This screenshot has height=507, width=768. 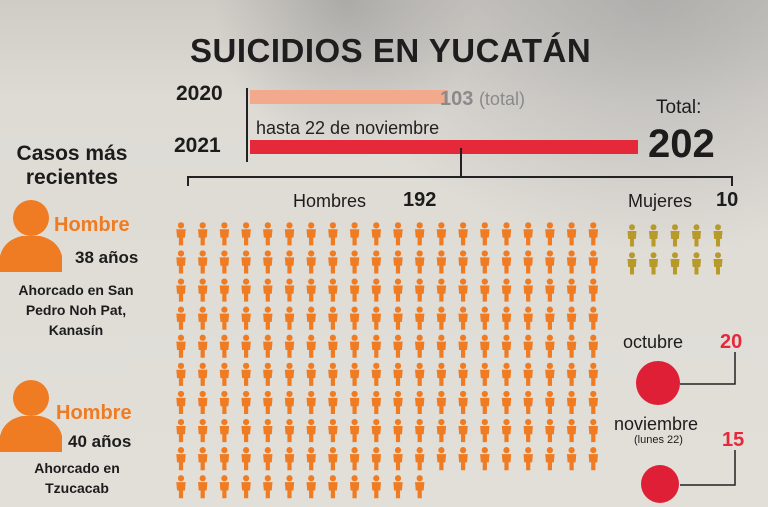 What do you see at coordinates (501, 99) in the screenshot?
I see `value-2020-suffix: (total)` at bounding box center [501, 99].